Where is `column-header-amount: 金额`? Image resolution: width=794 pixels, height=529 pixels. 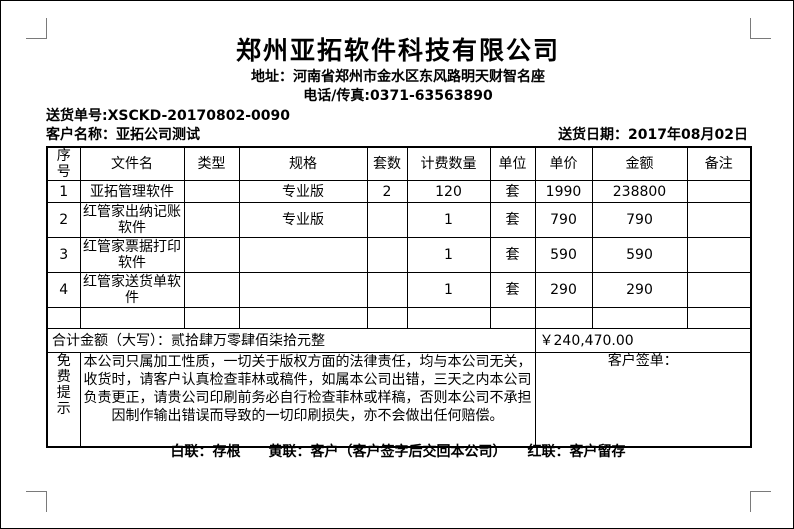
column-header-amount: 金额 is located at coordinates (639, 163).